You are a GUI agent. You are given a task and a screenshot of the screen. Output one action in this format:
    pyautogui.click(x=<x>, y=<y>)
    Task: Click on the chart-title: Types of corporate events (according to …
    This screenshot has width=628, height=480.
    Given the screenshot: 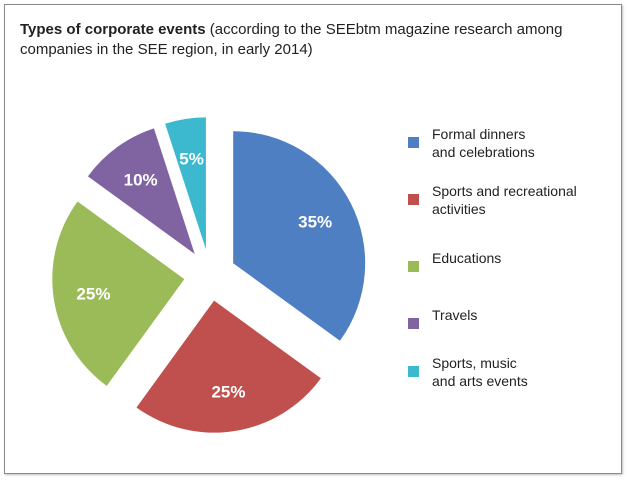 What is the action you would take?
    pyautogui.click(x=315, y=40)
    